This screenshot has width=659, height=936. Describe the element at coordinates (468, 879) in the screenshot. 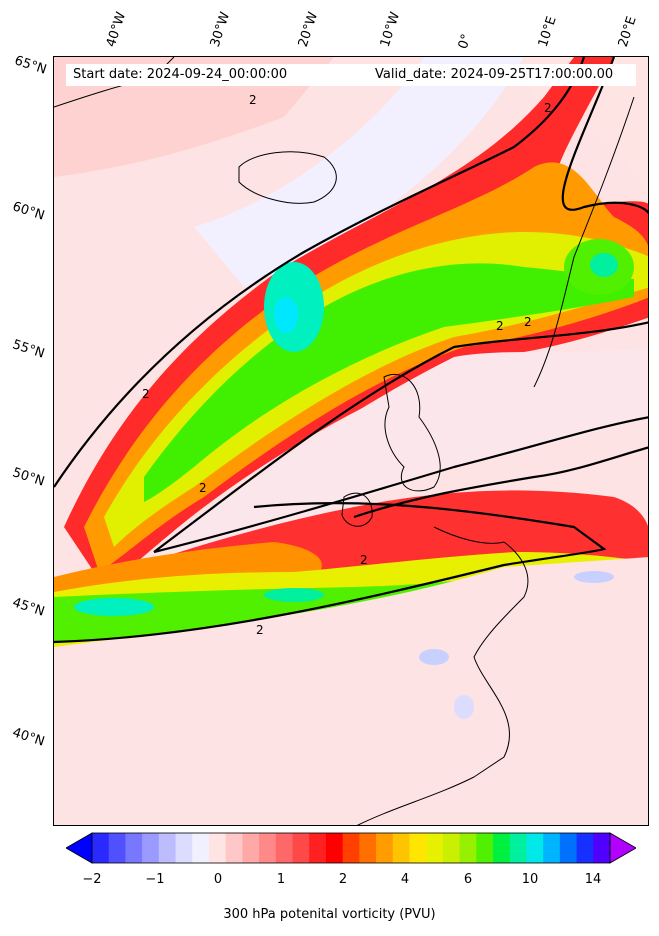

I see `colorbar-tick: 6` at that location.